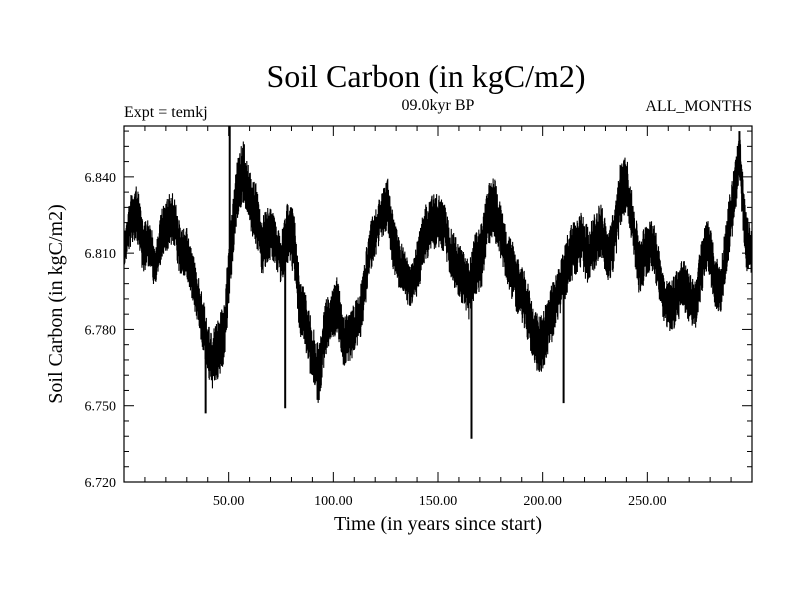 Image resolution: width=800 pixels, height=600 pixels. I want to click on subtitle-center: 09.0kyr BP, so click(438, 105).